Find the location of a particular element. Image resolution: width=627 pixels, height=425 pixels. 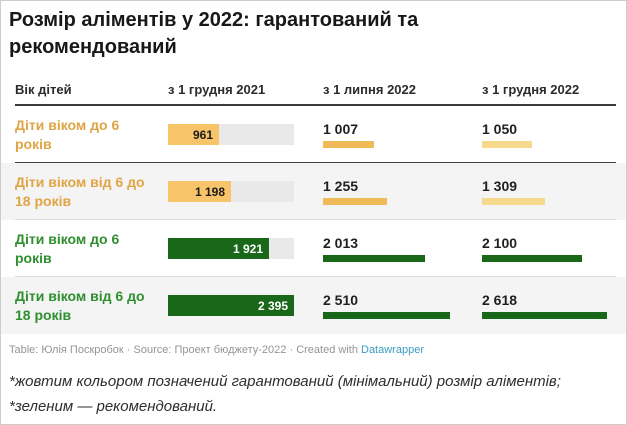

value-label: 2 510 is located at coordinates (341, 300).